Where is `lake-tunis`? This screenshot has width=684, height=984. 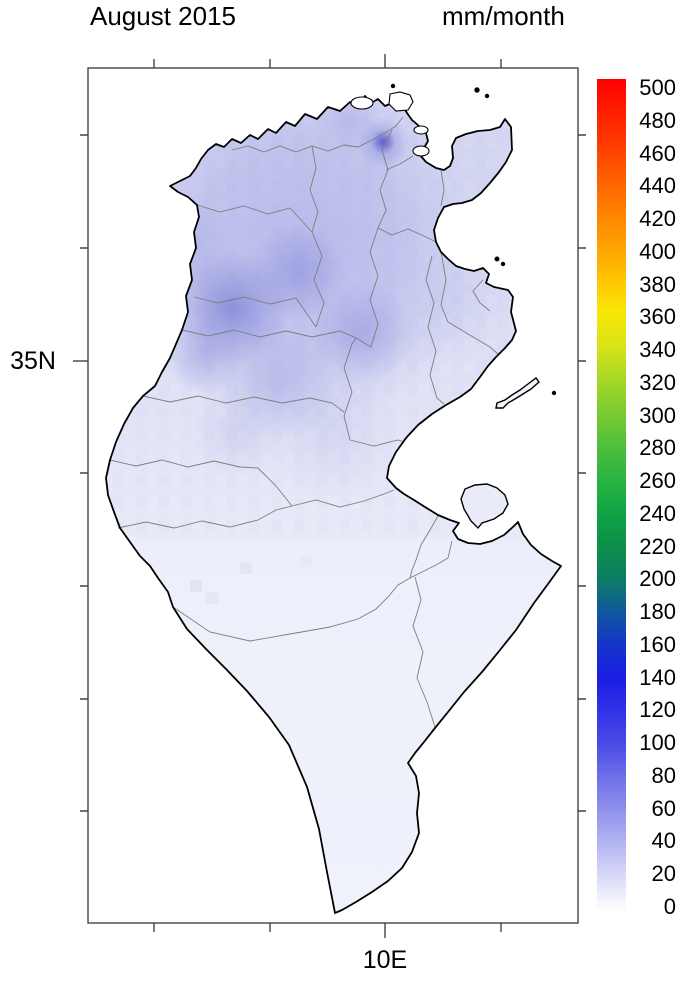
lake-tunis is located at coordinates (421, 151).